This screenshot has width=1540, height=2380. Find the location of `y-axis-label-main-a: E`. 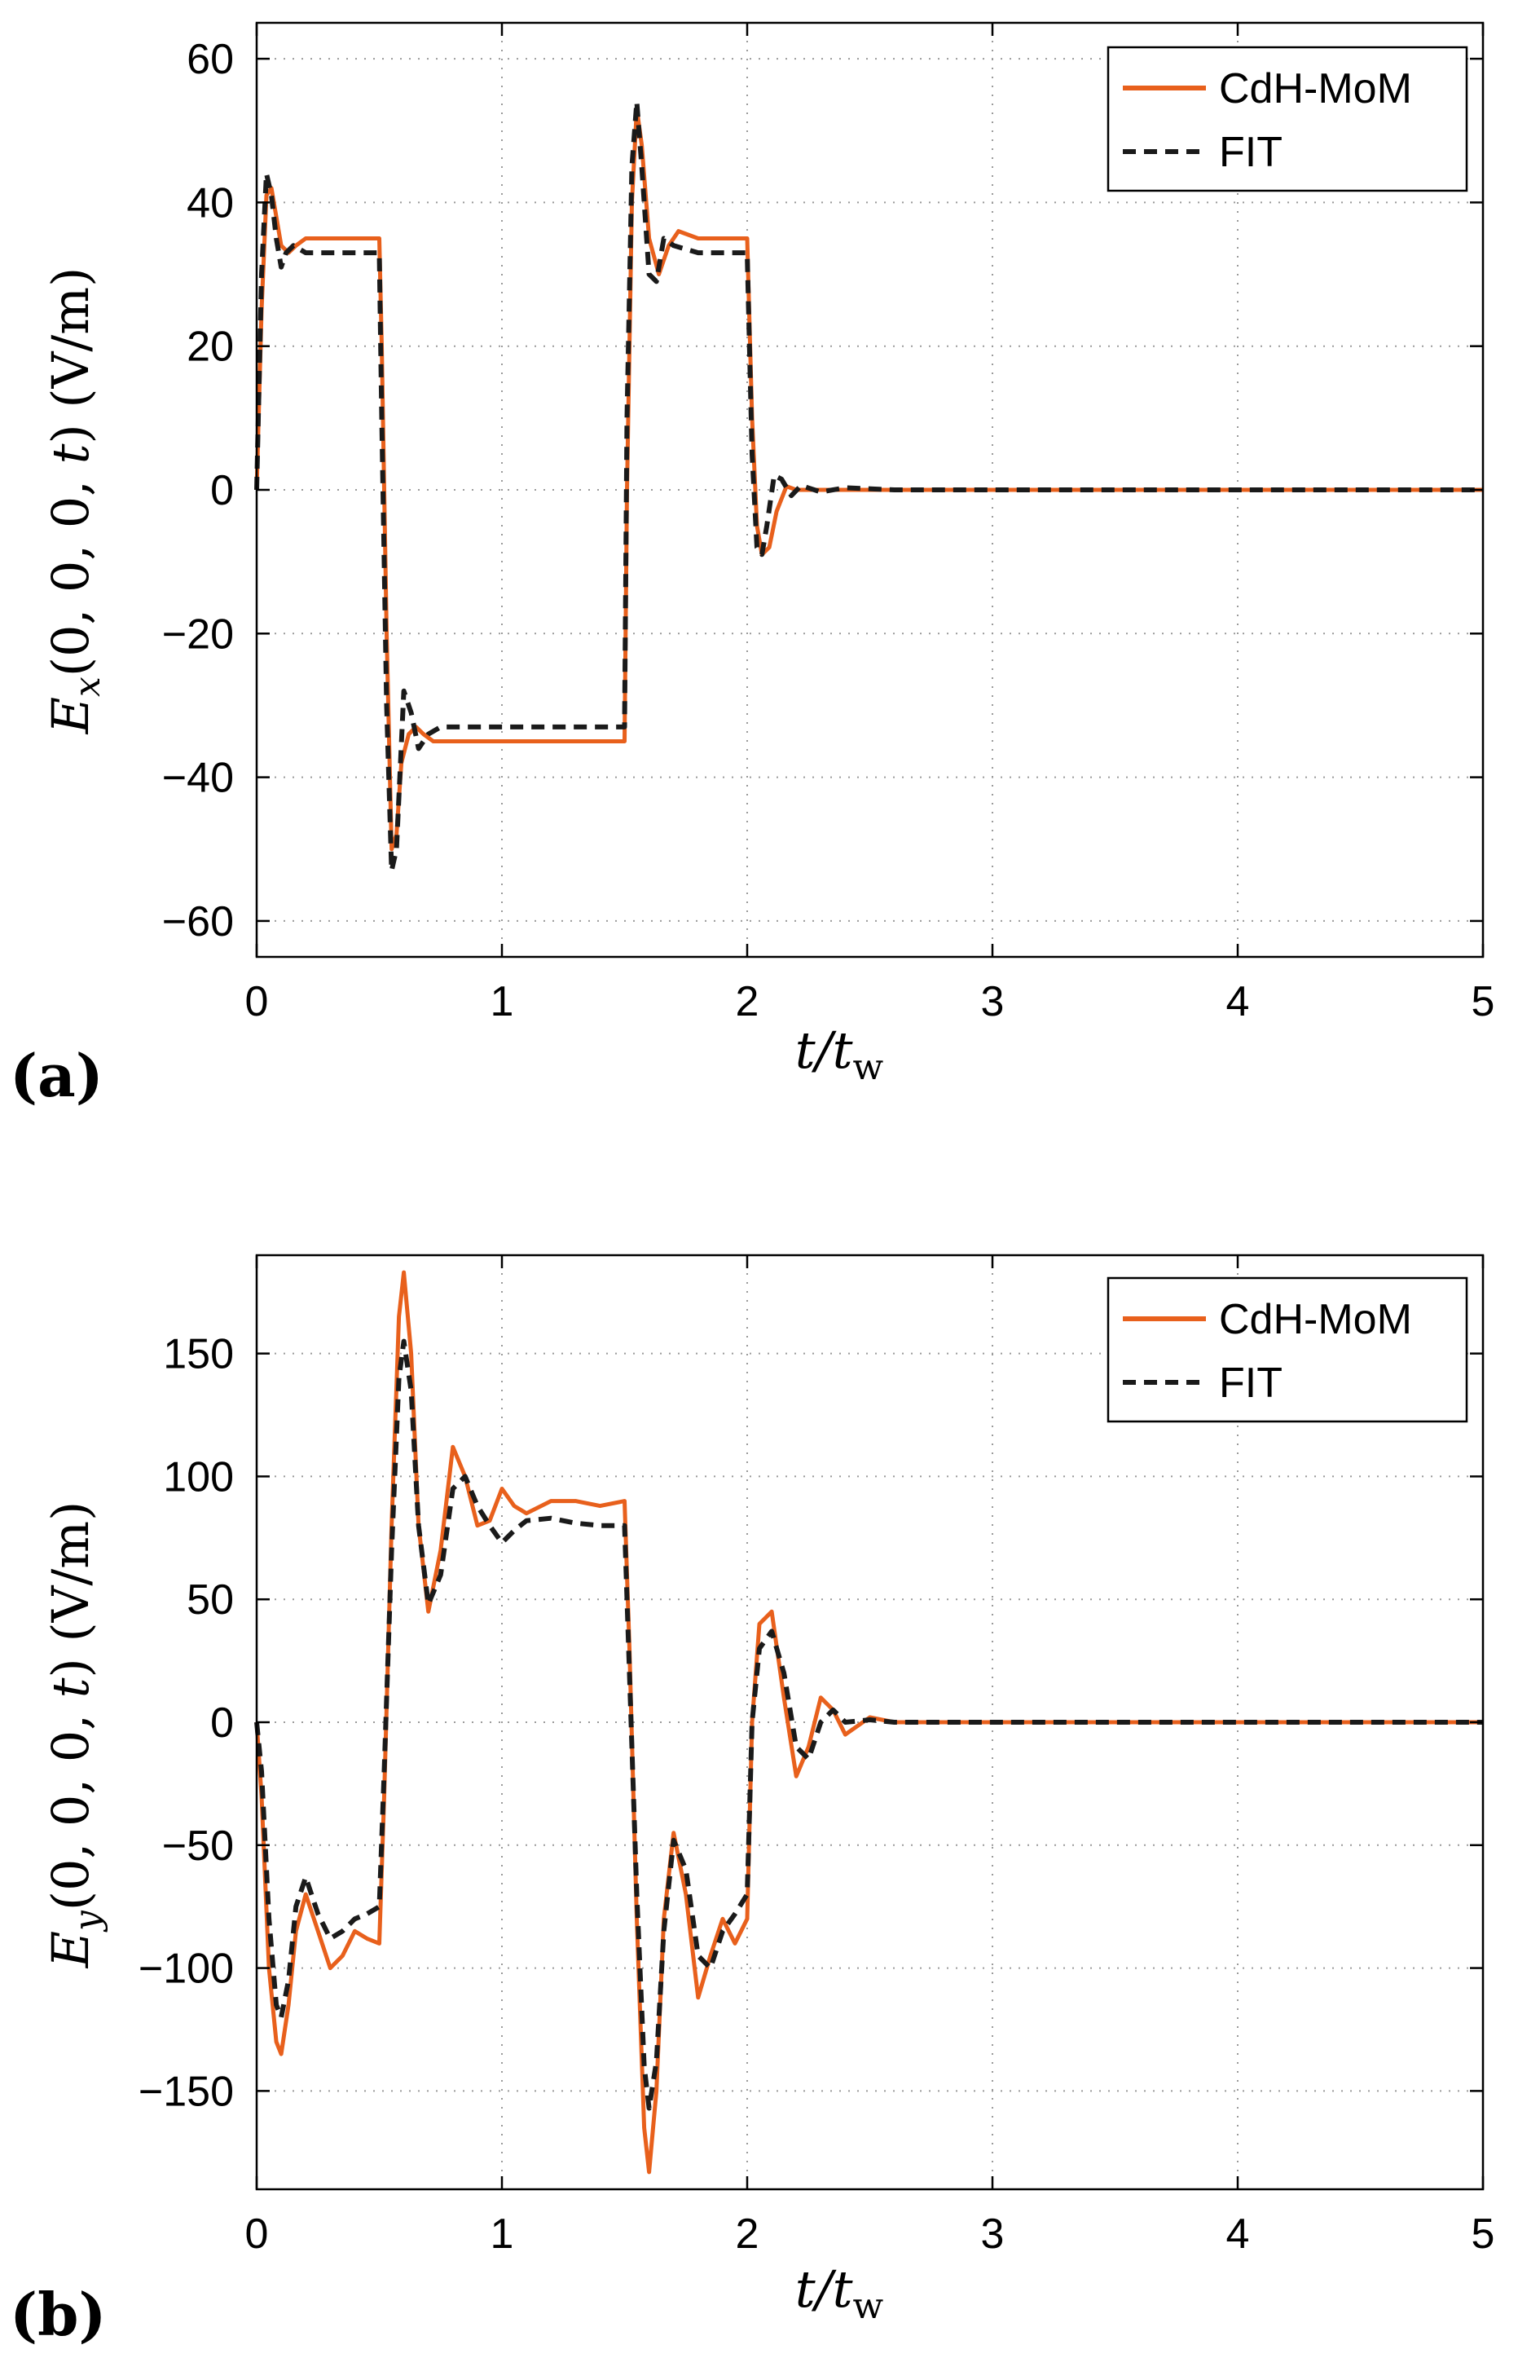

y-axis-label-main-a: E is located at coordinates (70, 716).